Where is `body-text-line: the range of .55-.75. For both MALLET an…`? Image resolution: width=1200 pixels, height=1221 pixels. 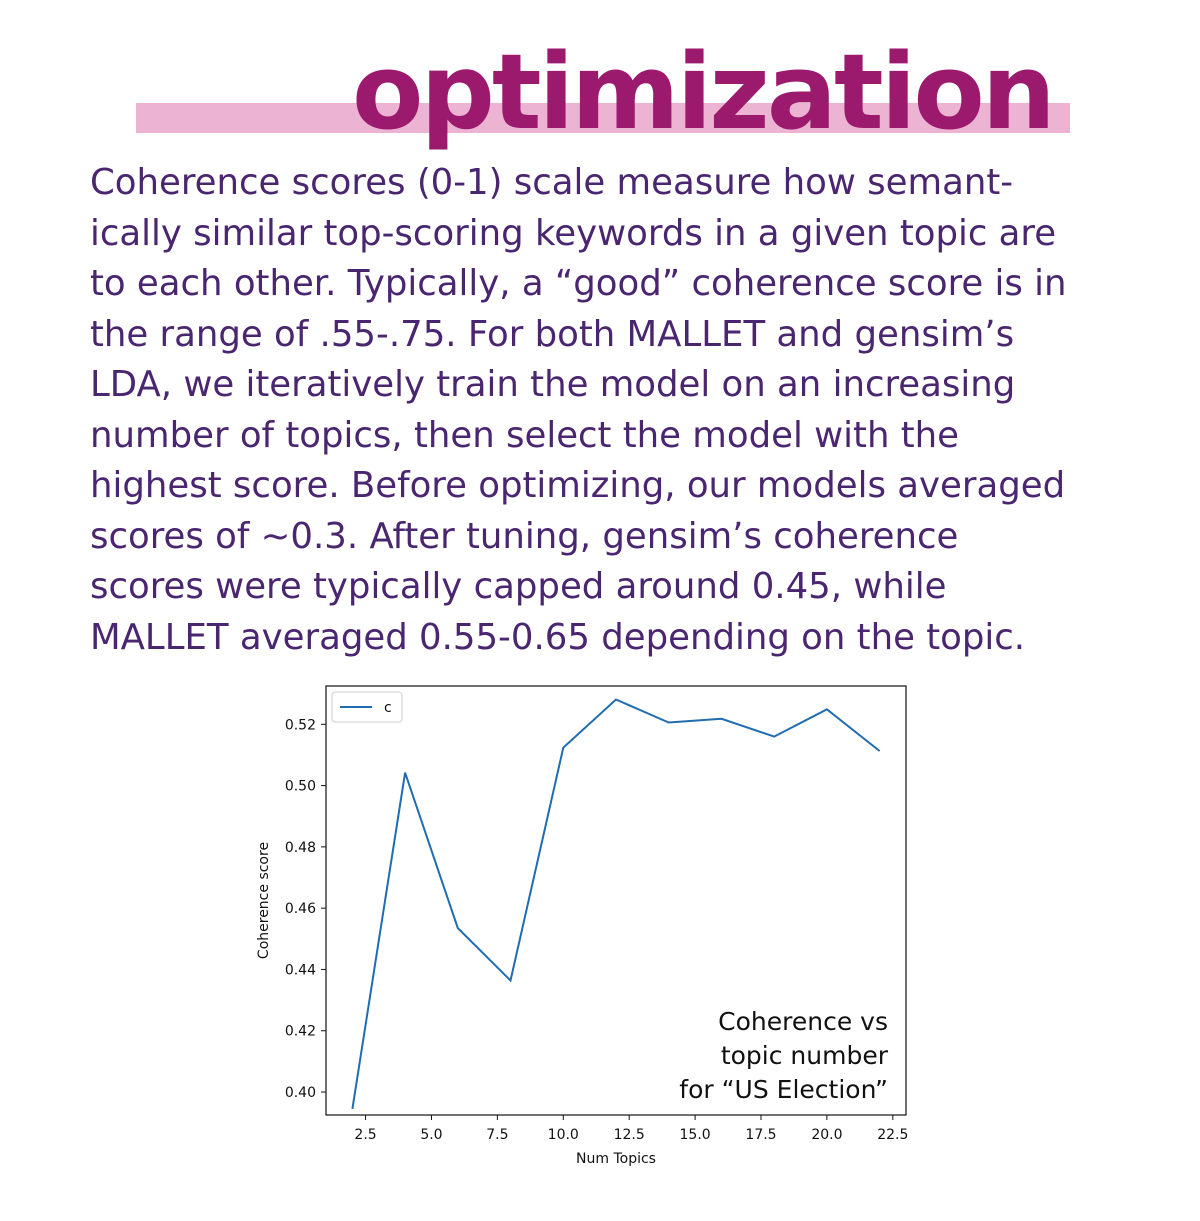
body-text-line: the range of .55-.75. For both MALLET an… is located at coordinates (552, 334).